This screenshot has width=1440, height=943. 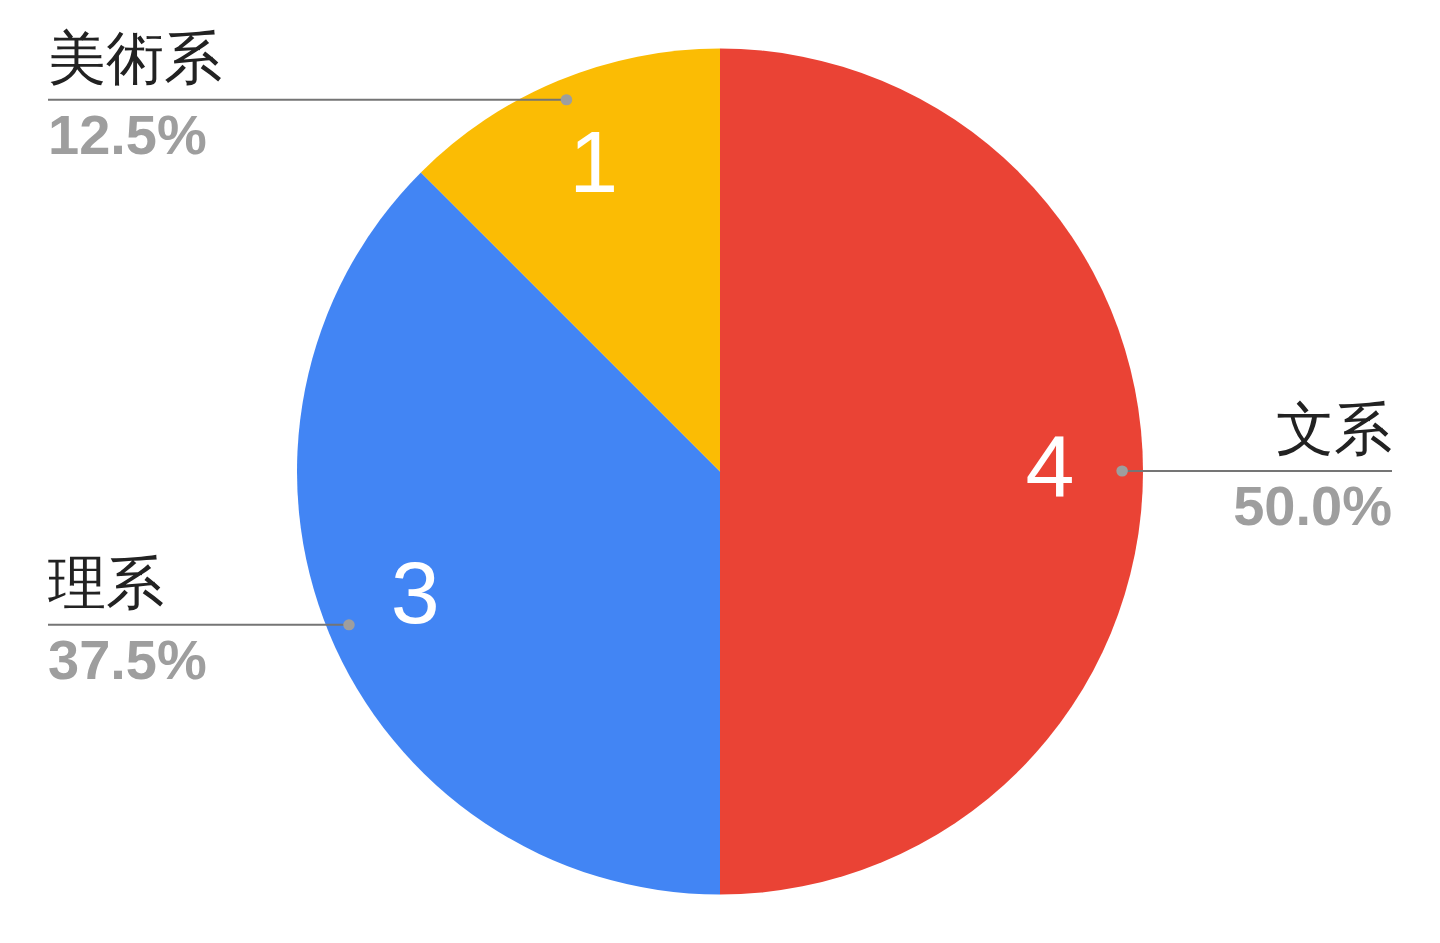 I want to click on text: 3, so click(x=415, y=593).